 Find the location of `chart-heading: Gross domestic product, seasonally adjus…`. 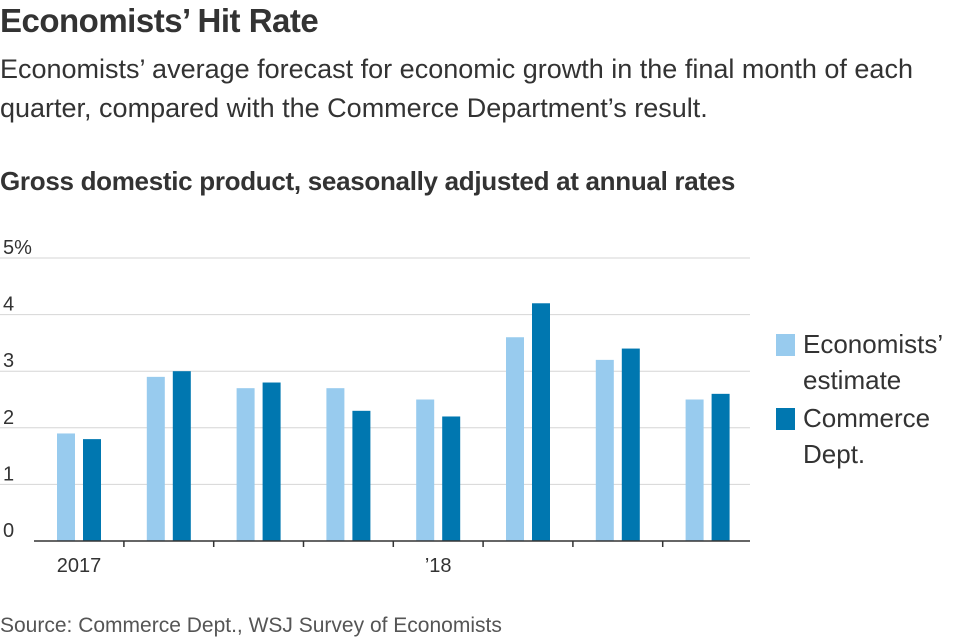

chart-heading: Gross domestic product, seasonally adjus… is located at coordinates (368, 181).